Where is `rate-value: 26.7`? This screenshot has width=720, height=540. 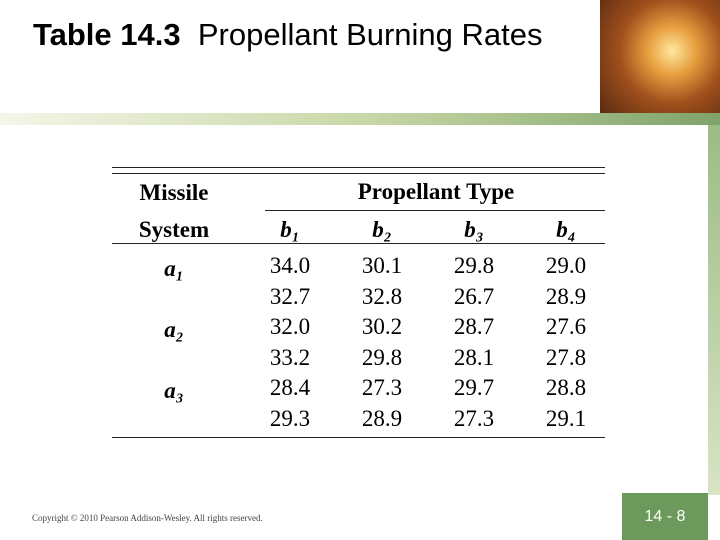
rate-value: 26.7 is located at coordinates (474, 296).